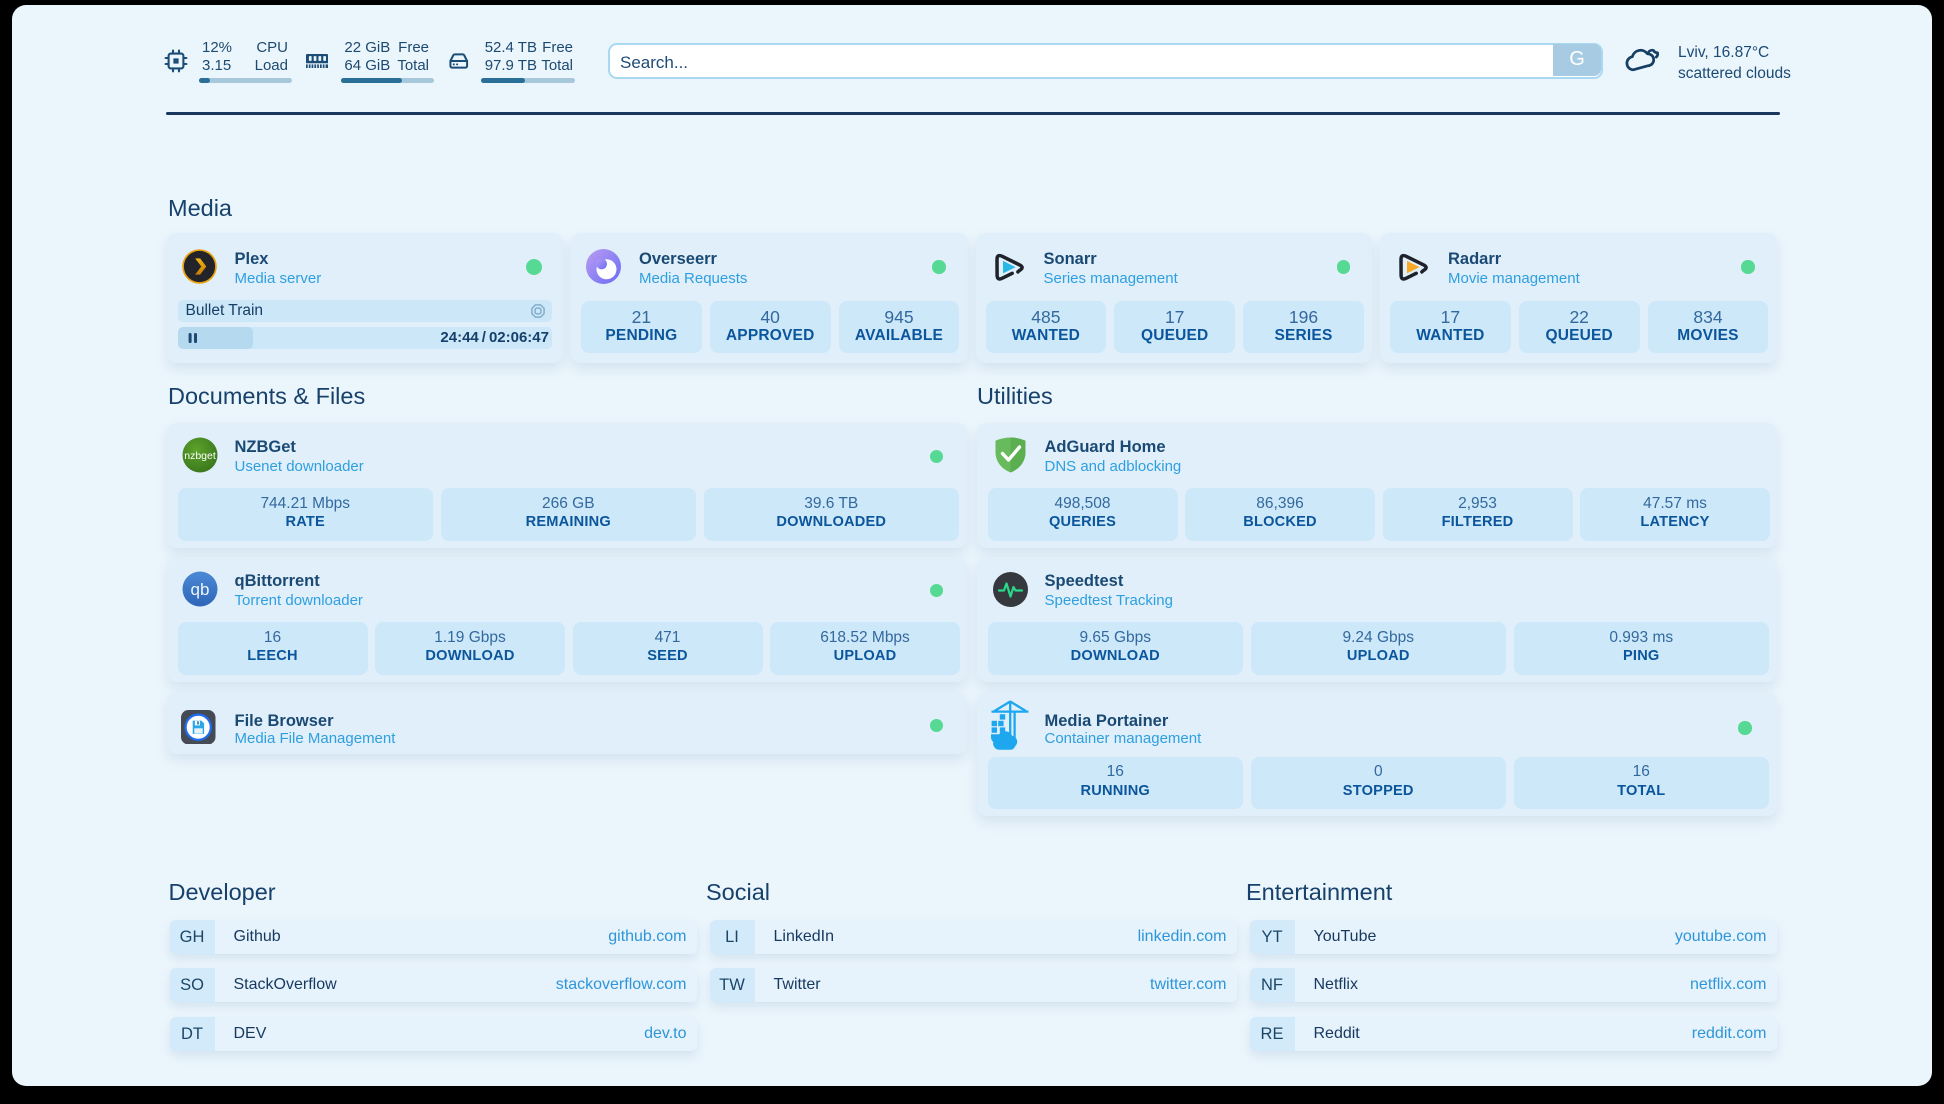 Image resolution: width=1944 pixels, height=1104 pixels. I want to click on svg-text: qb, so click(199, 589).